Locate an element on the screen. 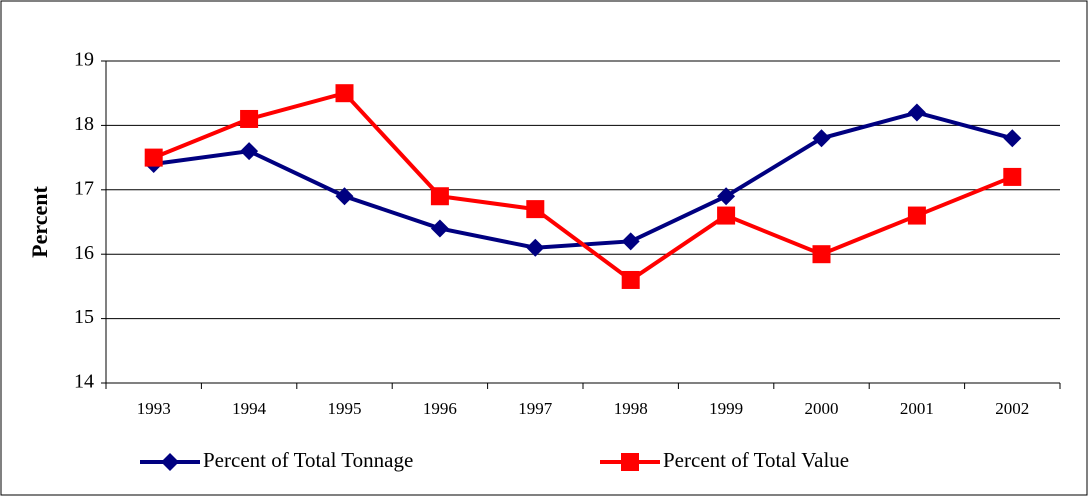 The width and height of the screenshot is (1089, 497). y-tick-label: 17 is located at coordinates (84, 188).